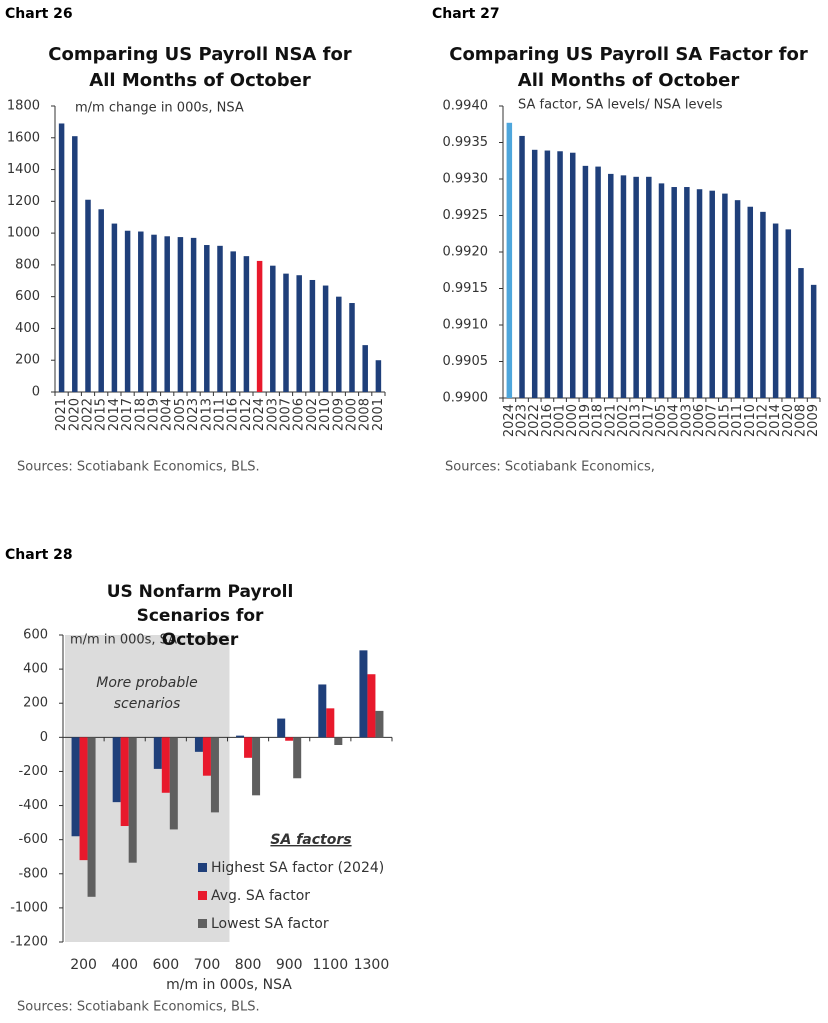 This screenshot has width=828, height=1023. I want to click on y-tick-label: 1000, so click(23, 233).